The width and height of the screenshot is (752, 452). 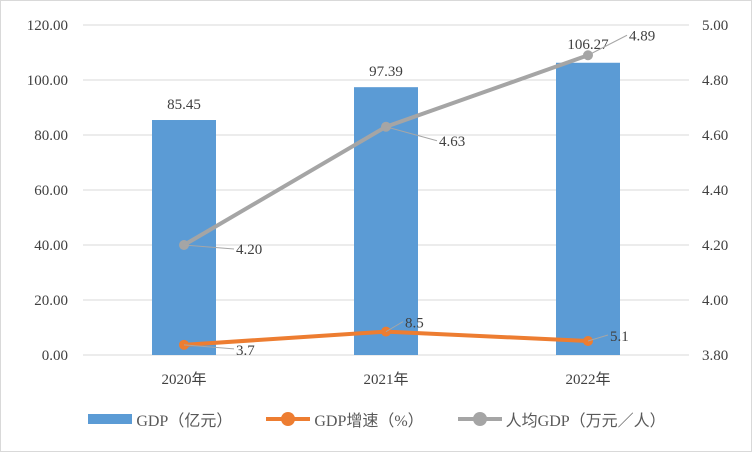 I want to click on legend-item-percapita: 人均GDP（万元／人）, so click(x=561, y=419).